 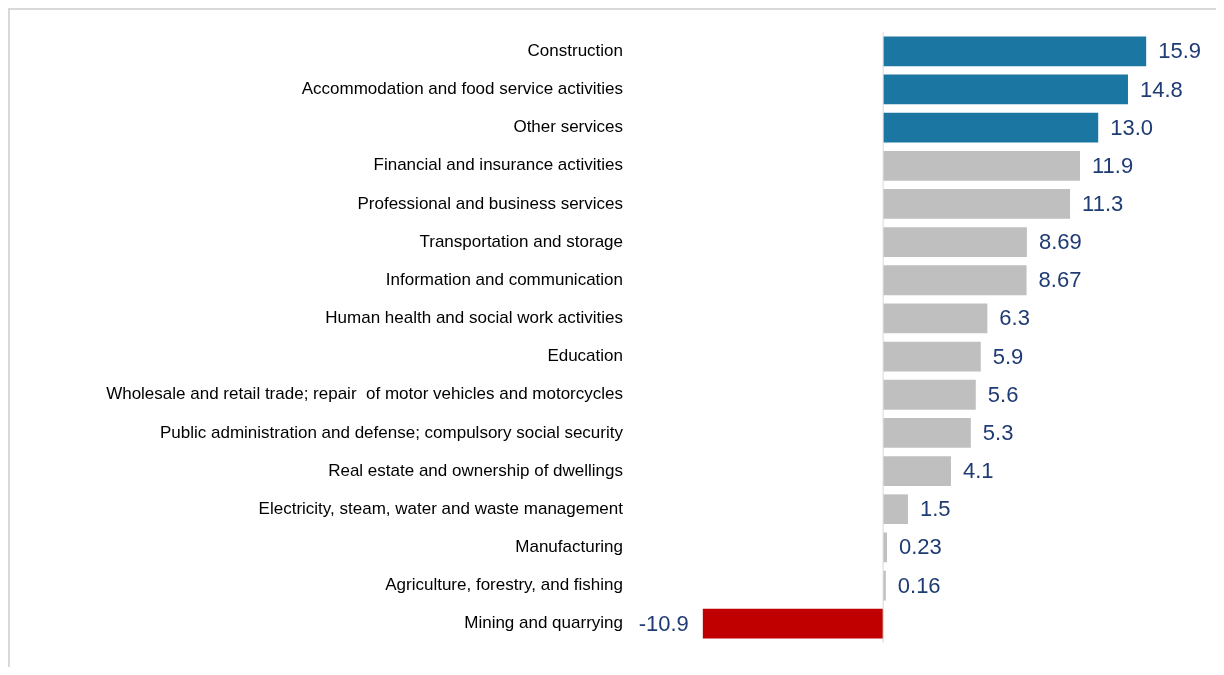 I want to click on data-label: 15.9, so click(x=1179, y=51).